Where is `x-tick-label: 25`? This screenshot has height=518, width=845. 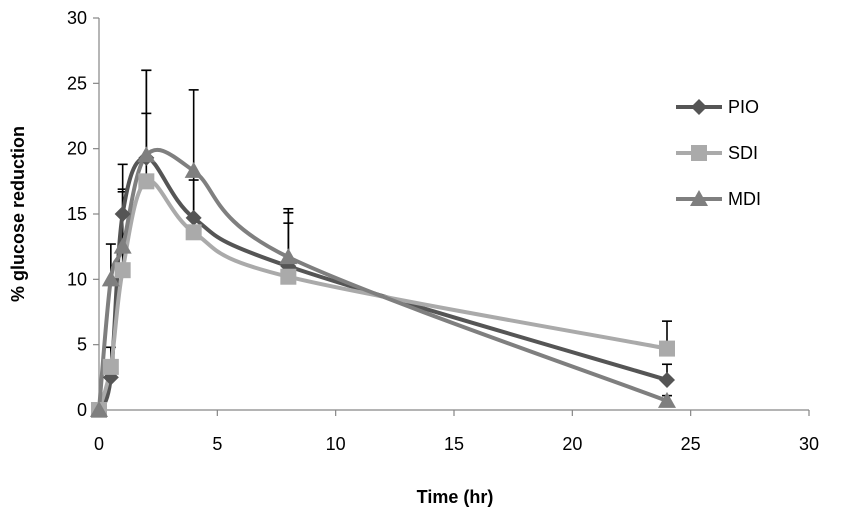
x-tick-label: 25 is located at coordinates (691, 444).